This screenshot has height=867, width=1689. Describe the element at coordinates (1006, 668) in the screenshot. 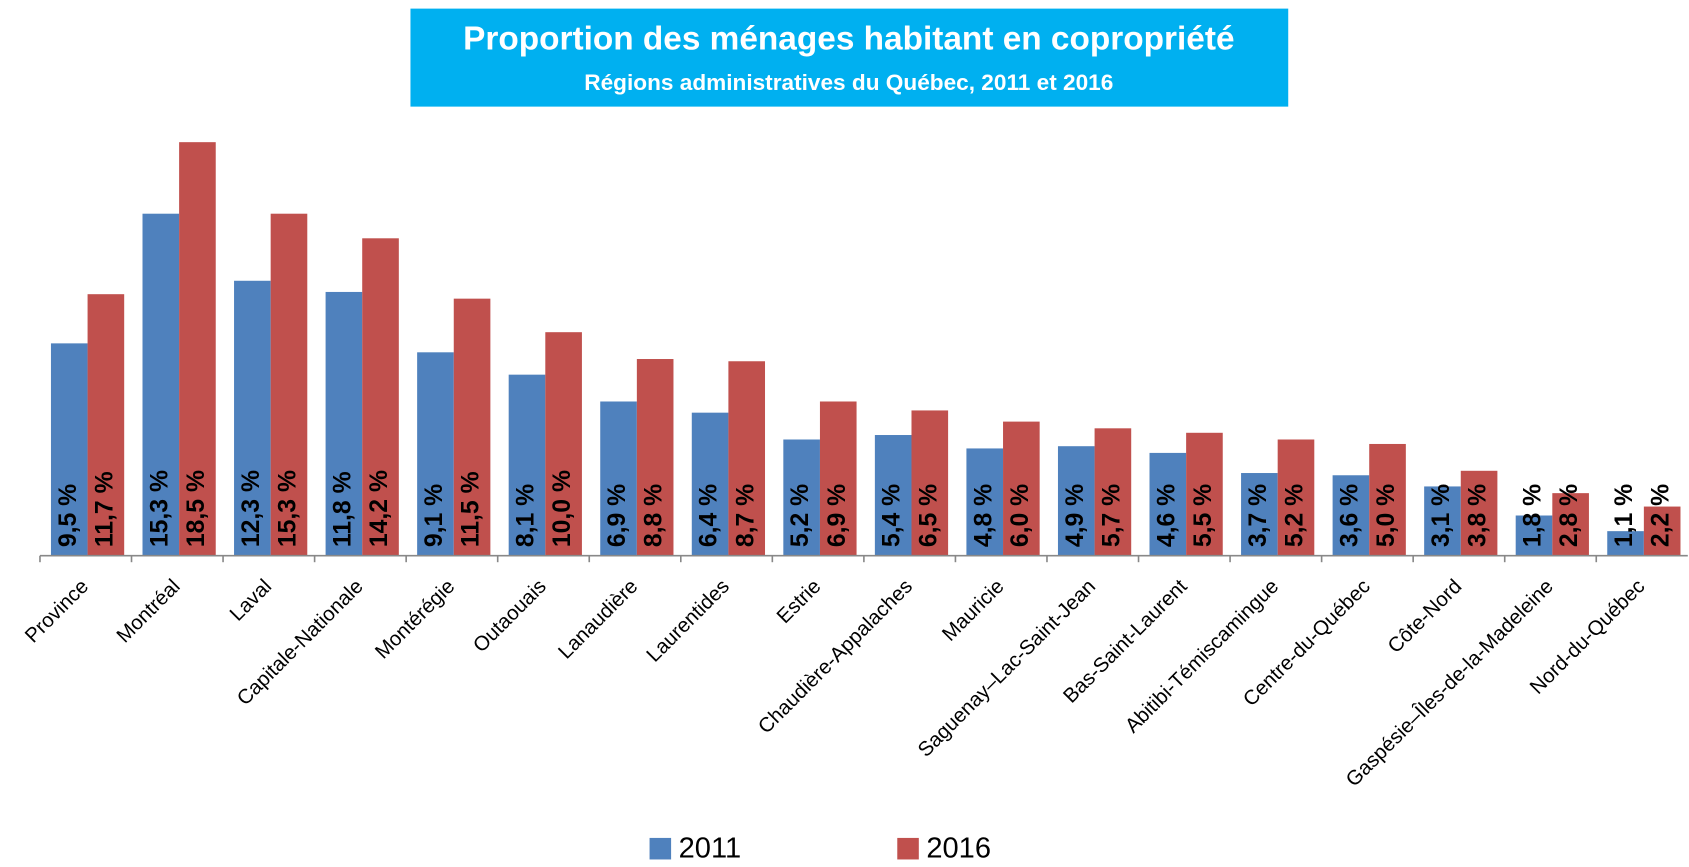

I see `x-tick-label: Saguenay–Lac-Saint-Jean` at that location.